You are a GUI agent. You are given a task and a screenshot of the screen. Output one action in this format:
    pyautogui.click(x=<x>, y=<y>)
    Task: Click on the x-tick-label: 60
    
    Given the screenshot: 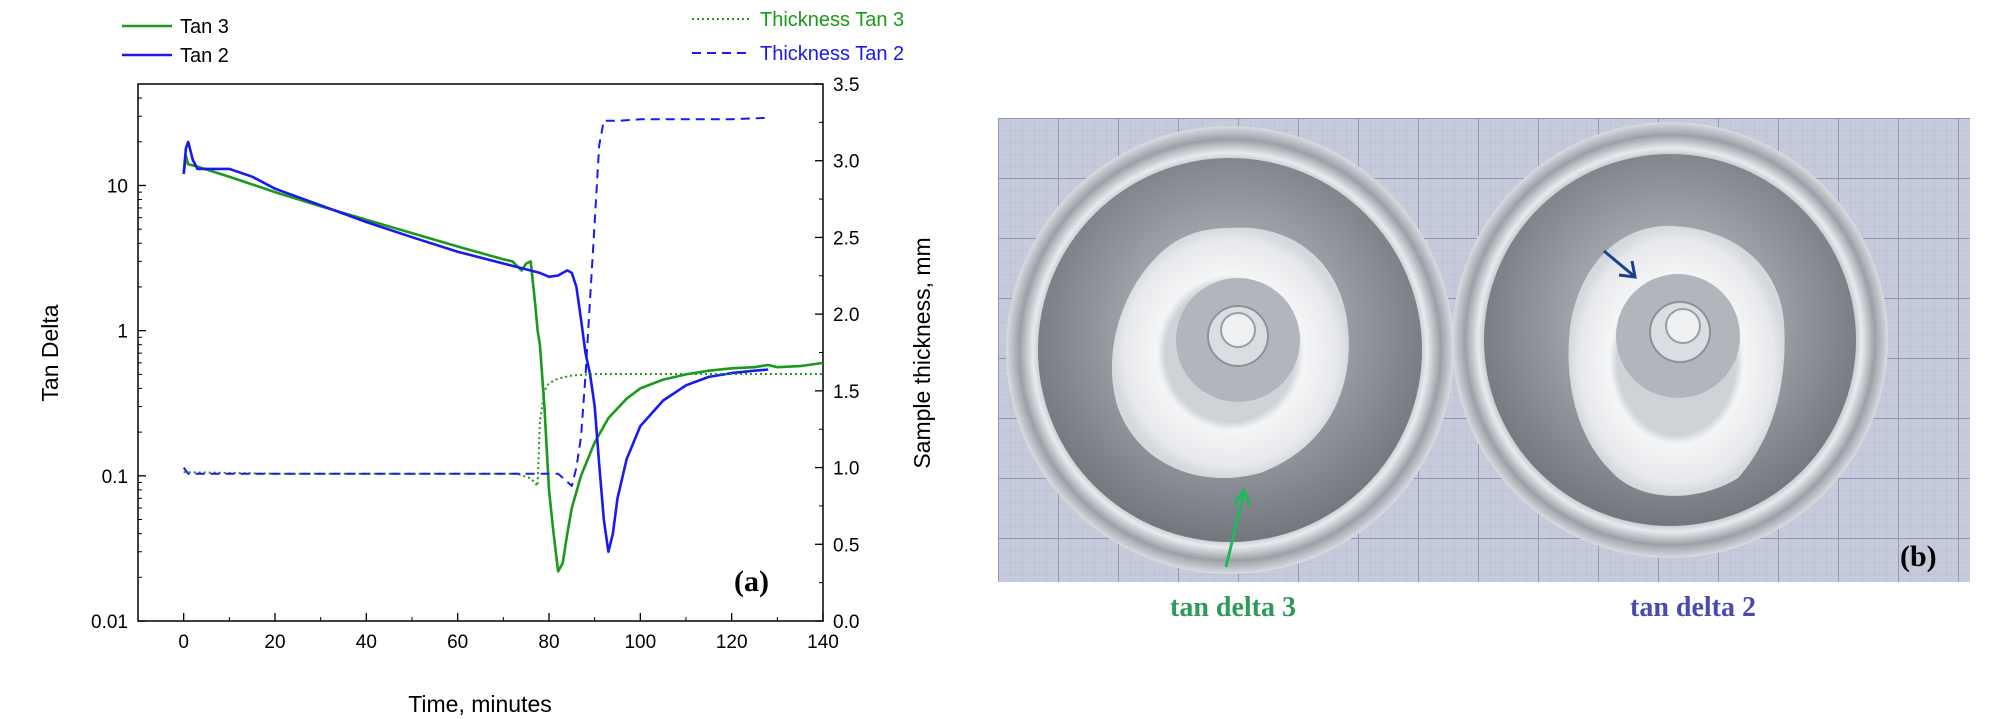 What is the action you would take?
    pyautogui.click(x=457, y=642)
    